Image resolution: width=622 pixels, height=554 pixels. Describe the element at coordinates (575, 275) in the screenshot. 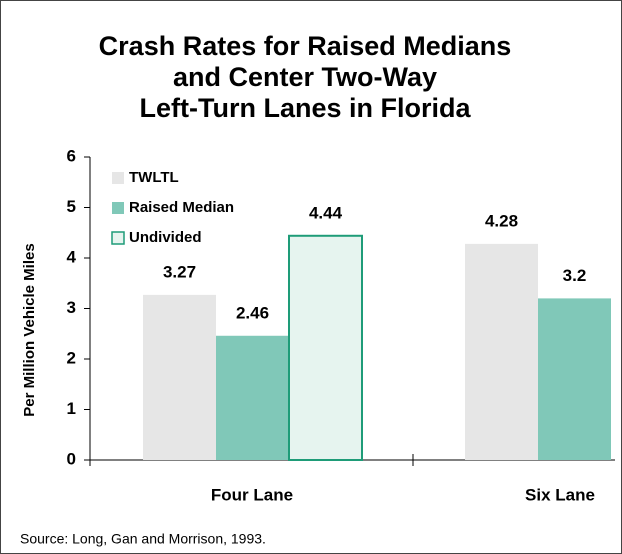

I see `data-label: 3.2` at that location.